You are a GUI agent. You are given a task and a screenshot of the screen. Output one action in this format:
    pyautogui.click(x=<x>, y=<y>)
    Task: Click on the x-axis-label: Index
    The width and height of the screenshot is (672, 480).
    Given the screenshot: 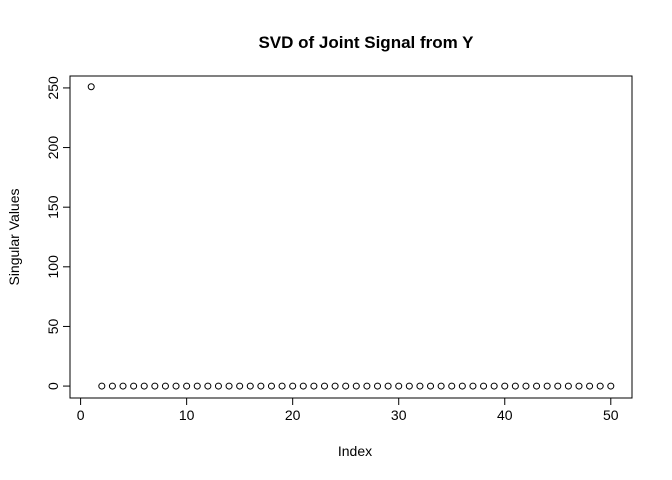 What is the action you would take?
    pyautogui.click(x=355, y=451)
    